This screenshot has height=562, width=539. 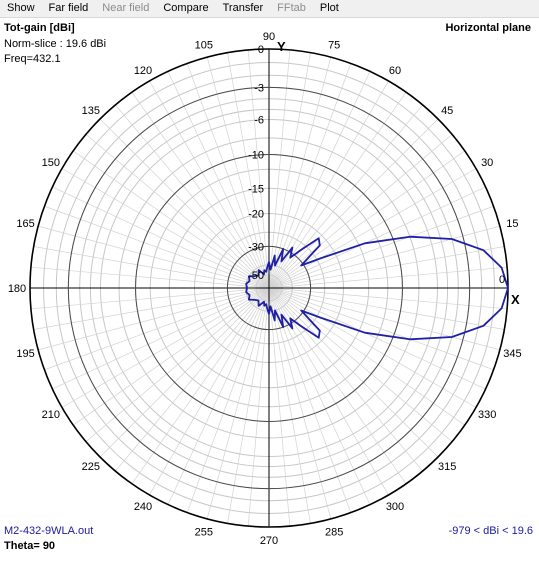 What do you see at coordinates (143, 71) in the screenshot?
I see `angle-label-120: 120` at bounding box center [143, 71].